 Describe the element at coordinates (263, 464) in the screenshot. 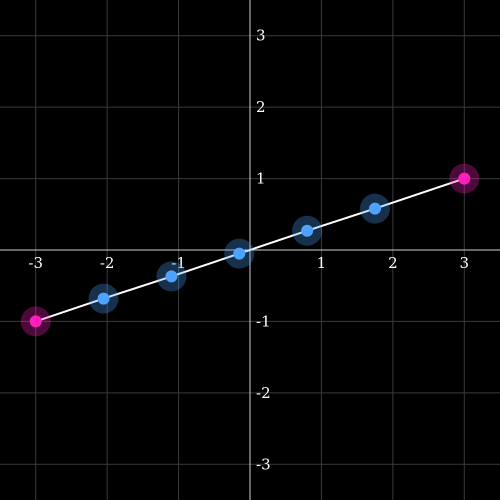

I see `y-tick-label: -3` at that location.